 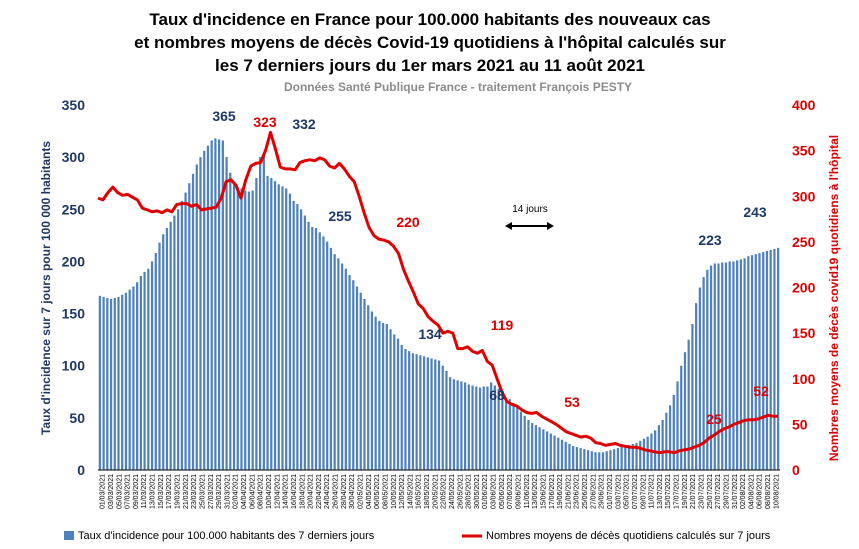 I want to click on x-tick-label: 11/06/2021, so click(x=527, y=491).